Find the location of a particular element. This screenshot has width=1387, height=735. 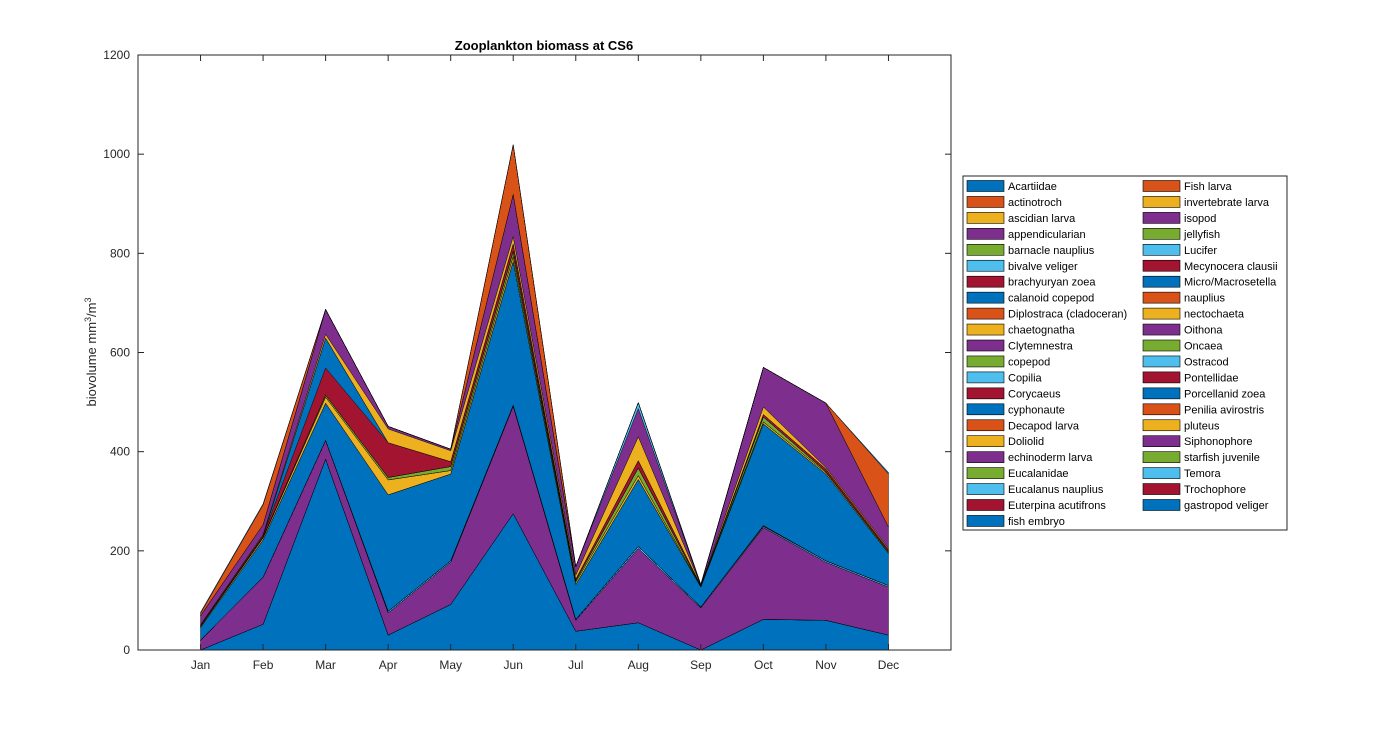

legend-label: ascidian larva is located at coordinates (1042, 219).